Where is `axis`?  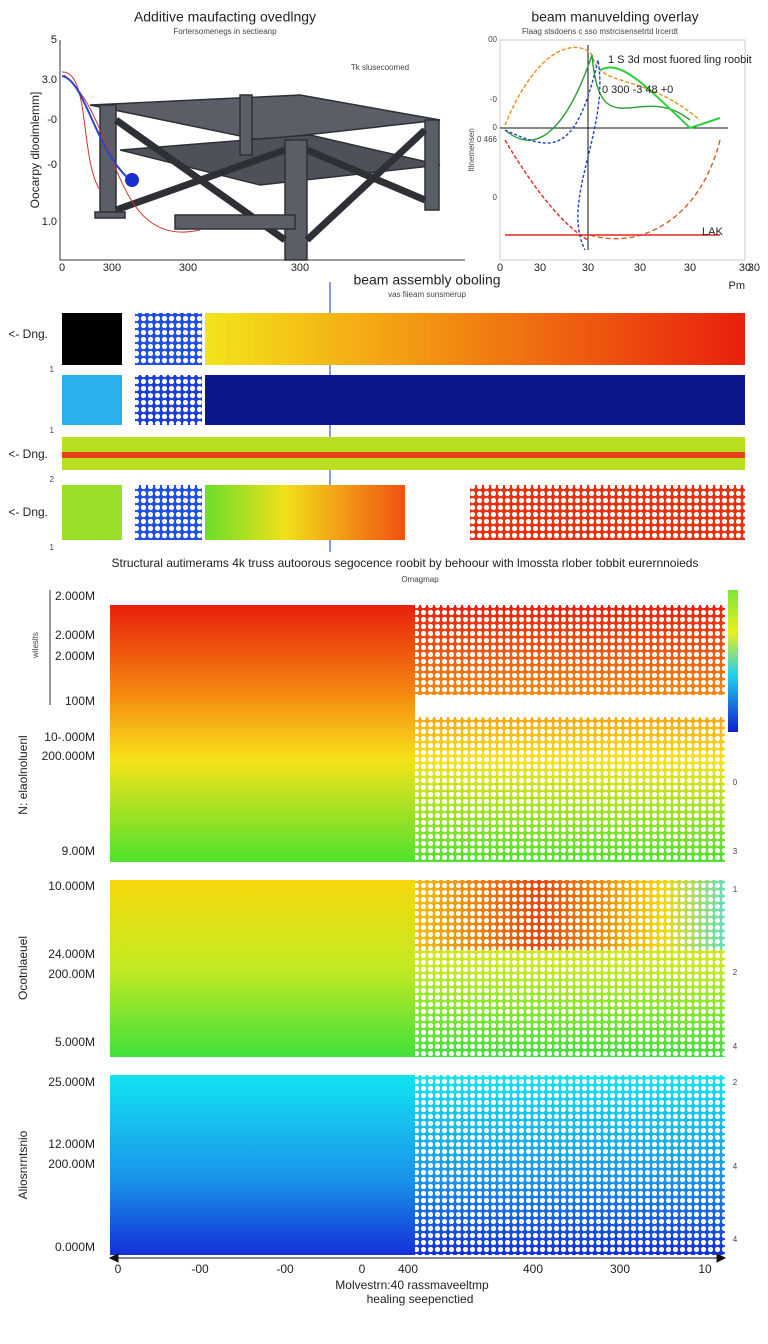
axis is located at coordinates (262, 150).